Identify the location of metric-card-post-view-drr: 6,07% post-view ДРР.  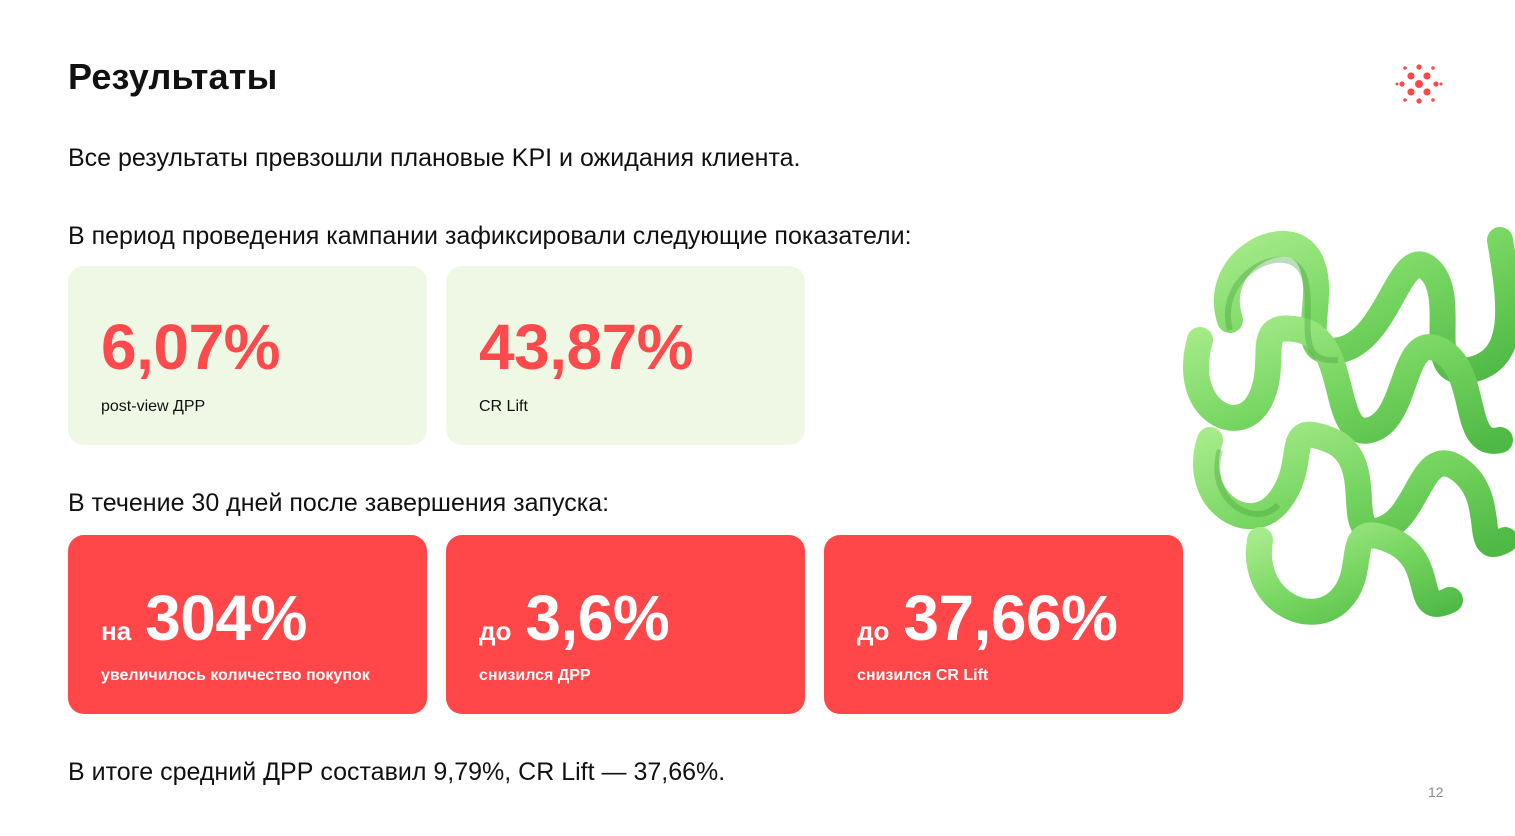
(247, 355).